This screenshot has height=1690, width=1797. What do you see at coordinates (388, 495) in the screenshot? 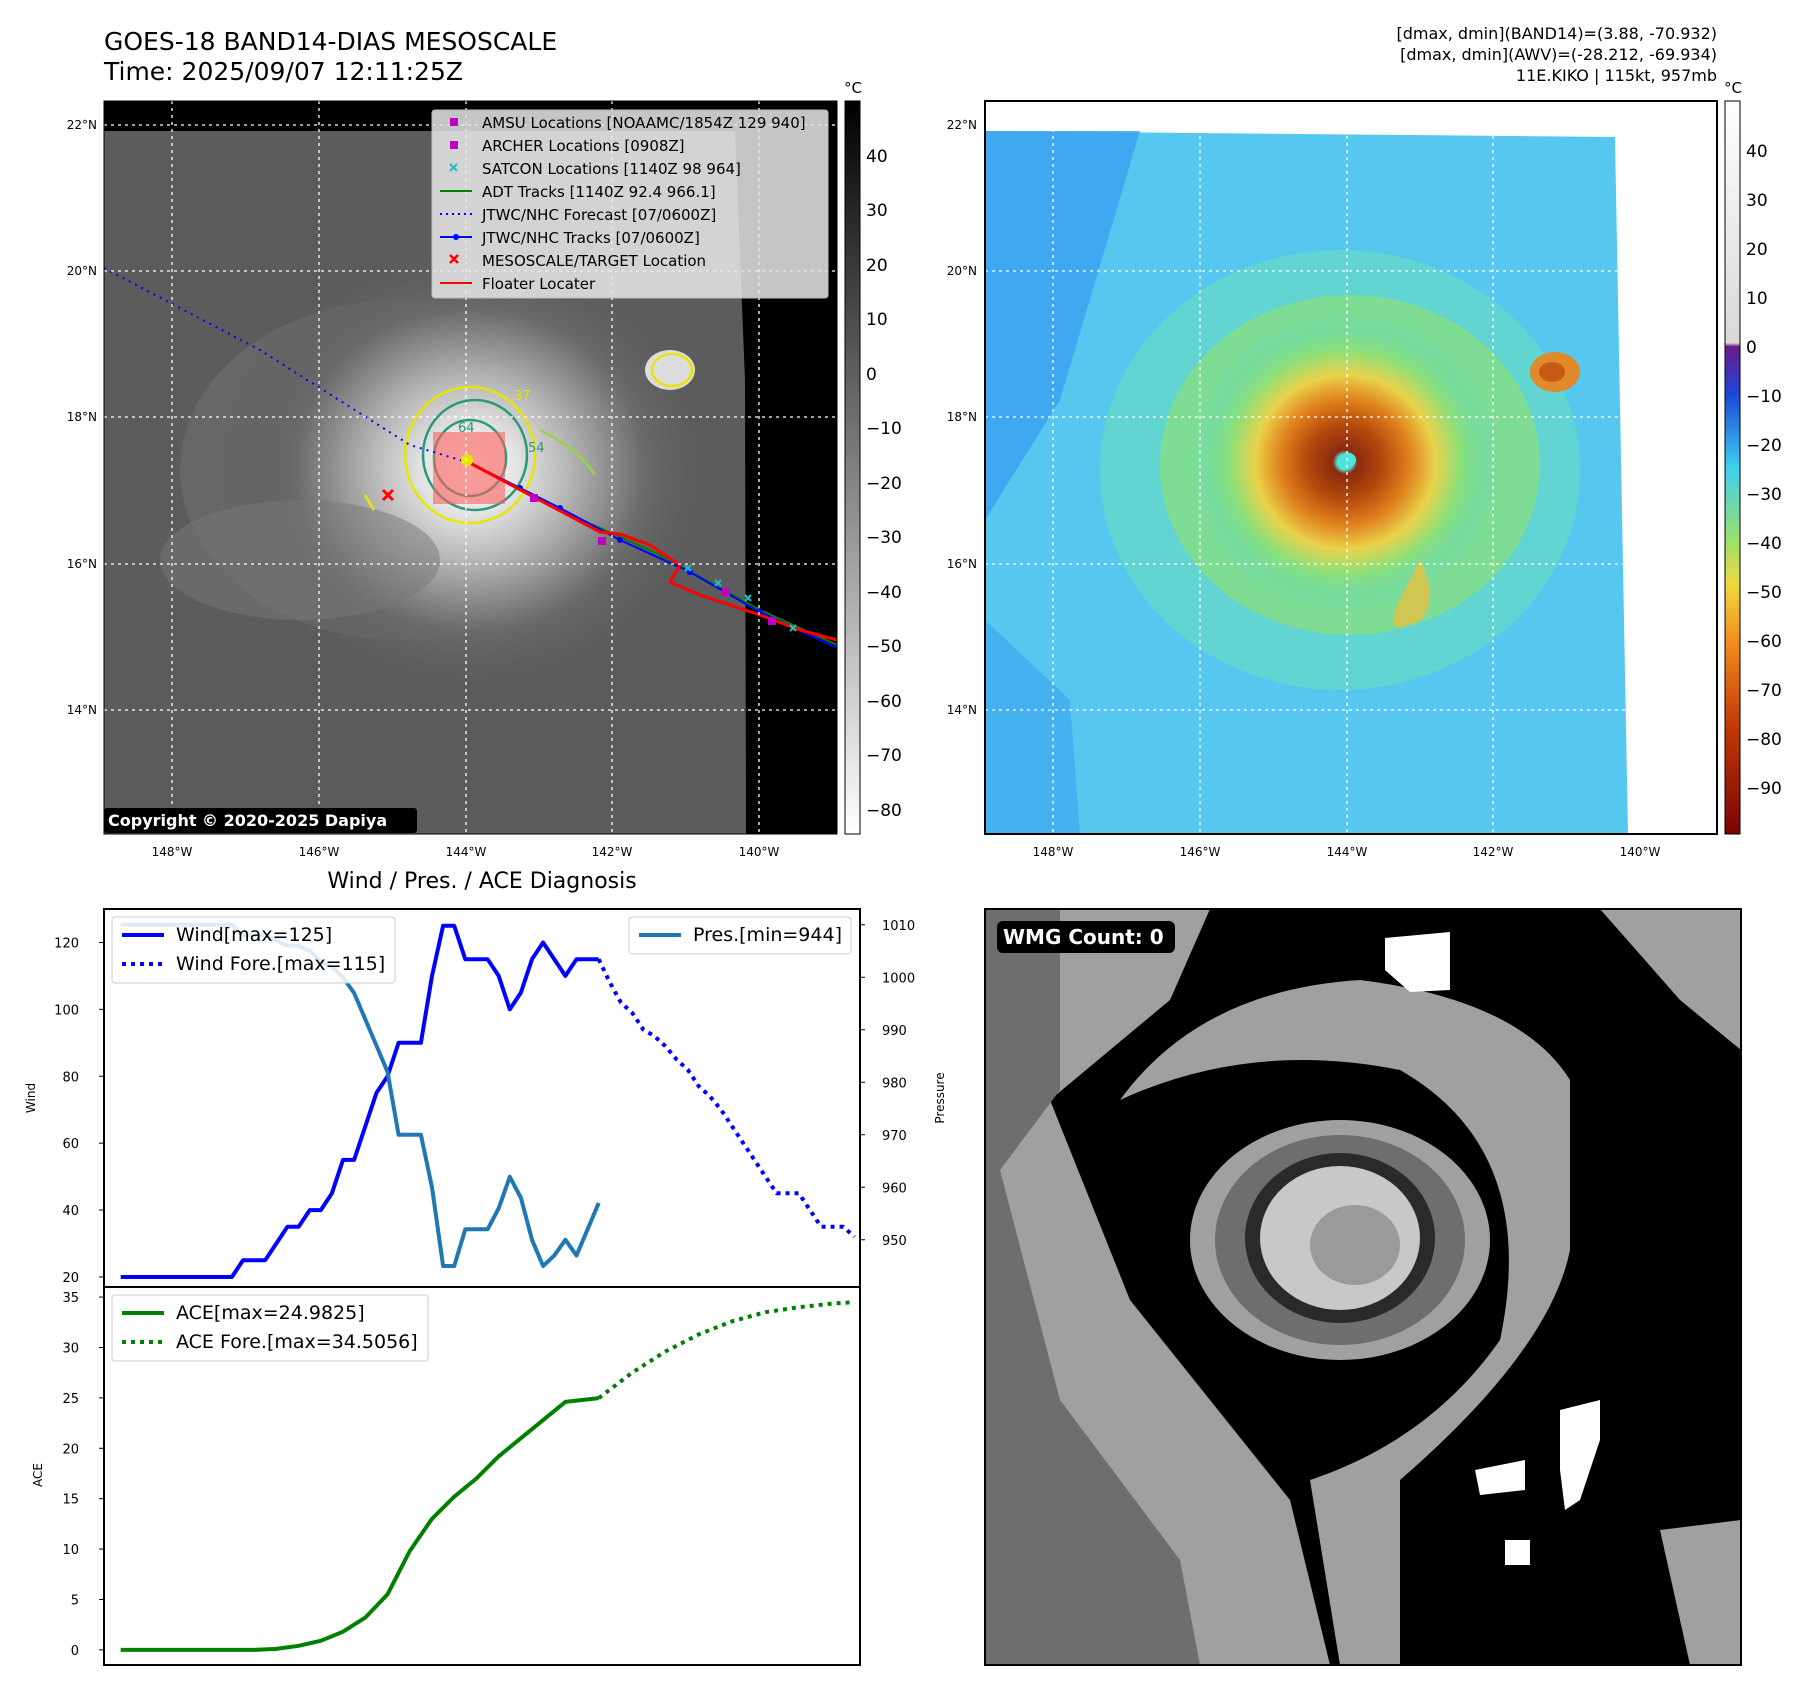
I see `mesoscale-target-marker` at bounding box center [388, 495].